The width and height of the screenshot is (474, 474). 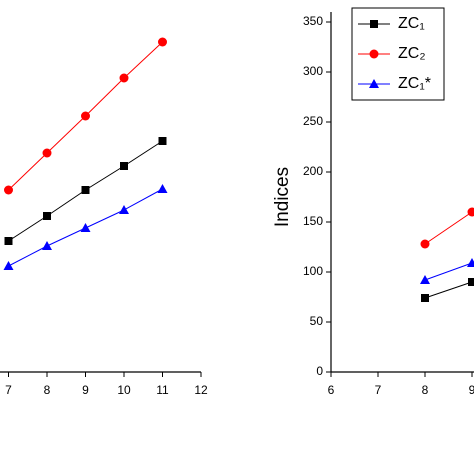 I want to click on y-tick-label: 50, so click(x=317, y=321).